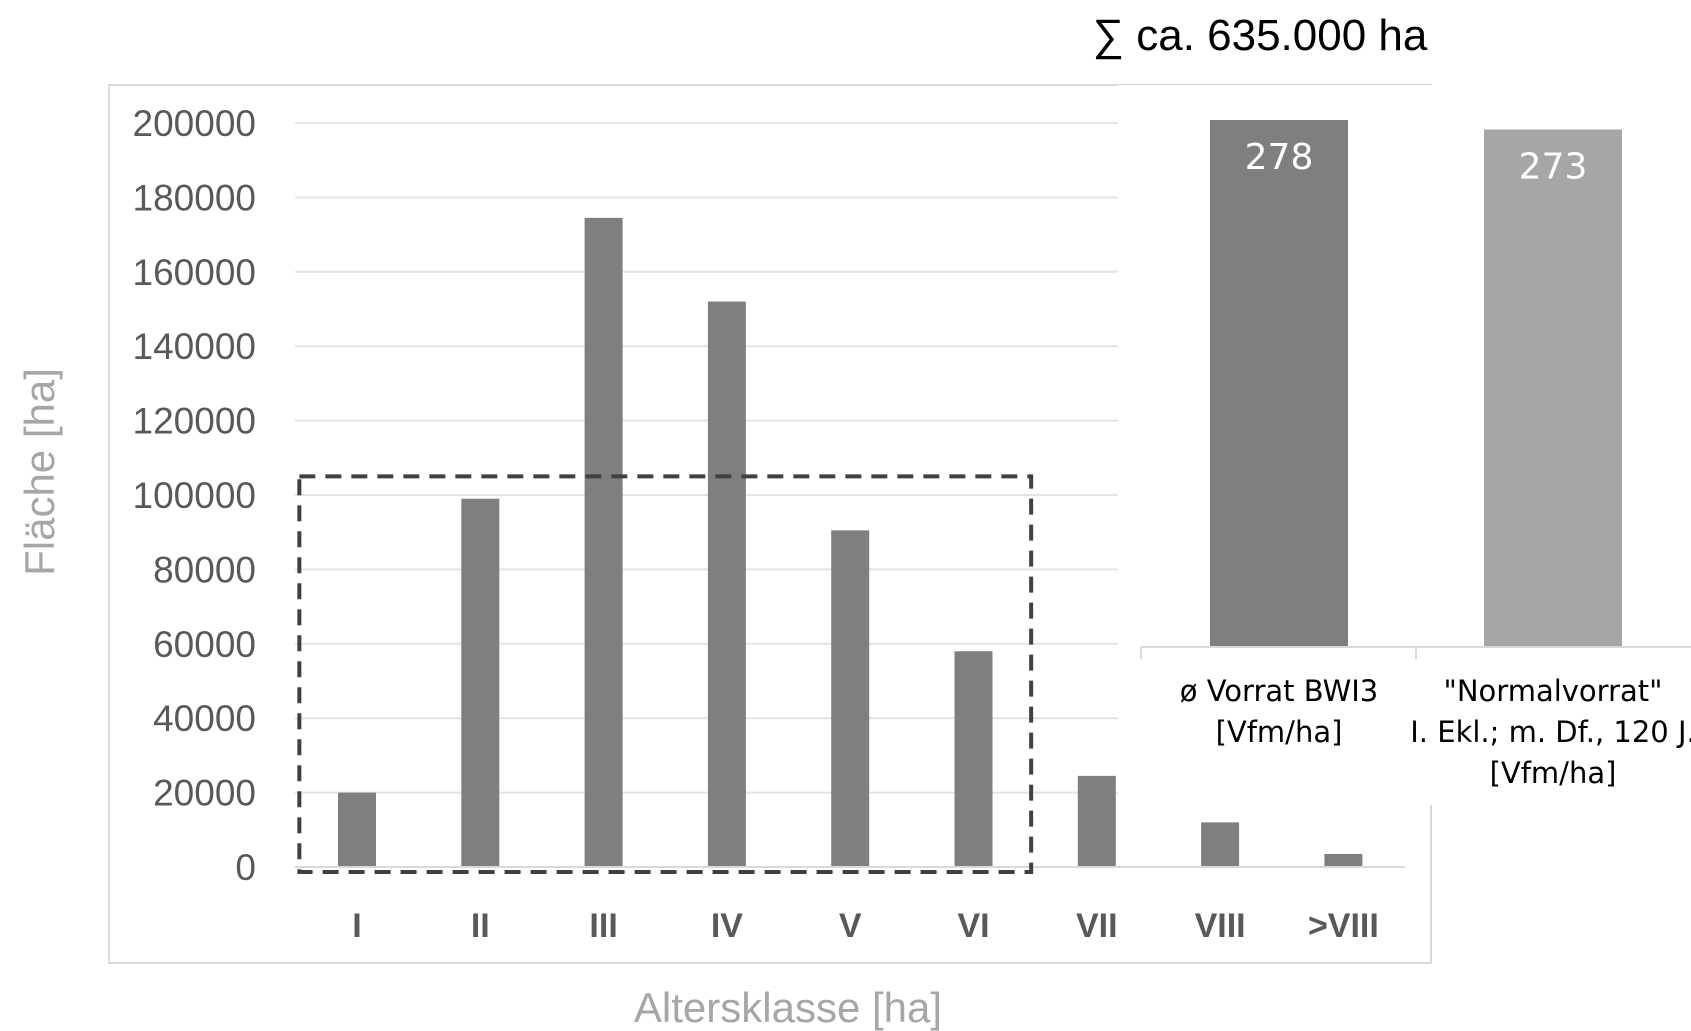  I want to click on x-tick-label: I, so click(356, 926).